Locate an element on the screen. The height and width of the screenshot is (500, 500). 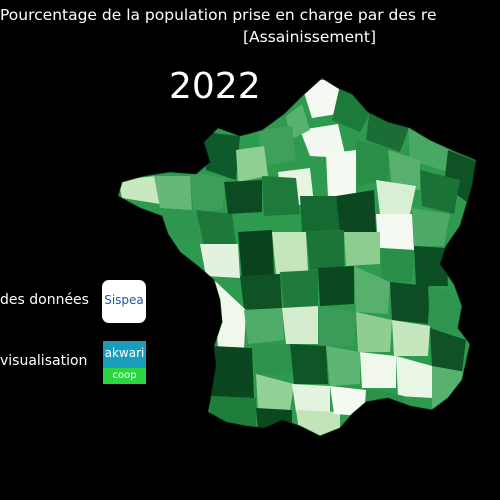
akwari-logo-name: akwari is located at coordinates (124, 354).